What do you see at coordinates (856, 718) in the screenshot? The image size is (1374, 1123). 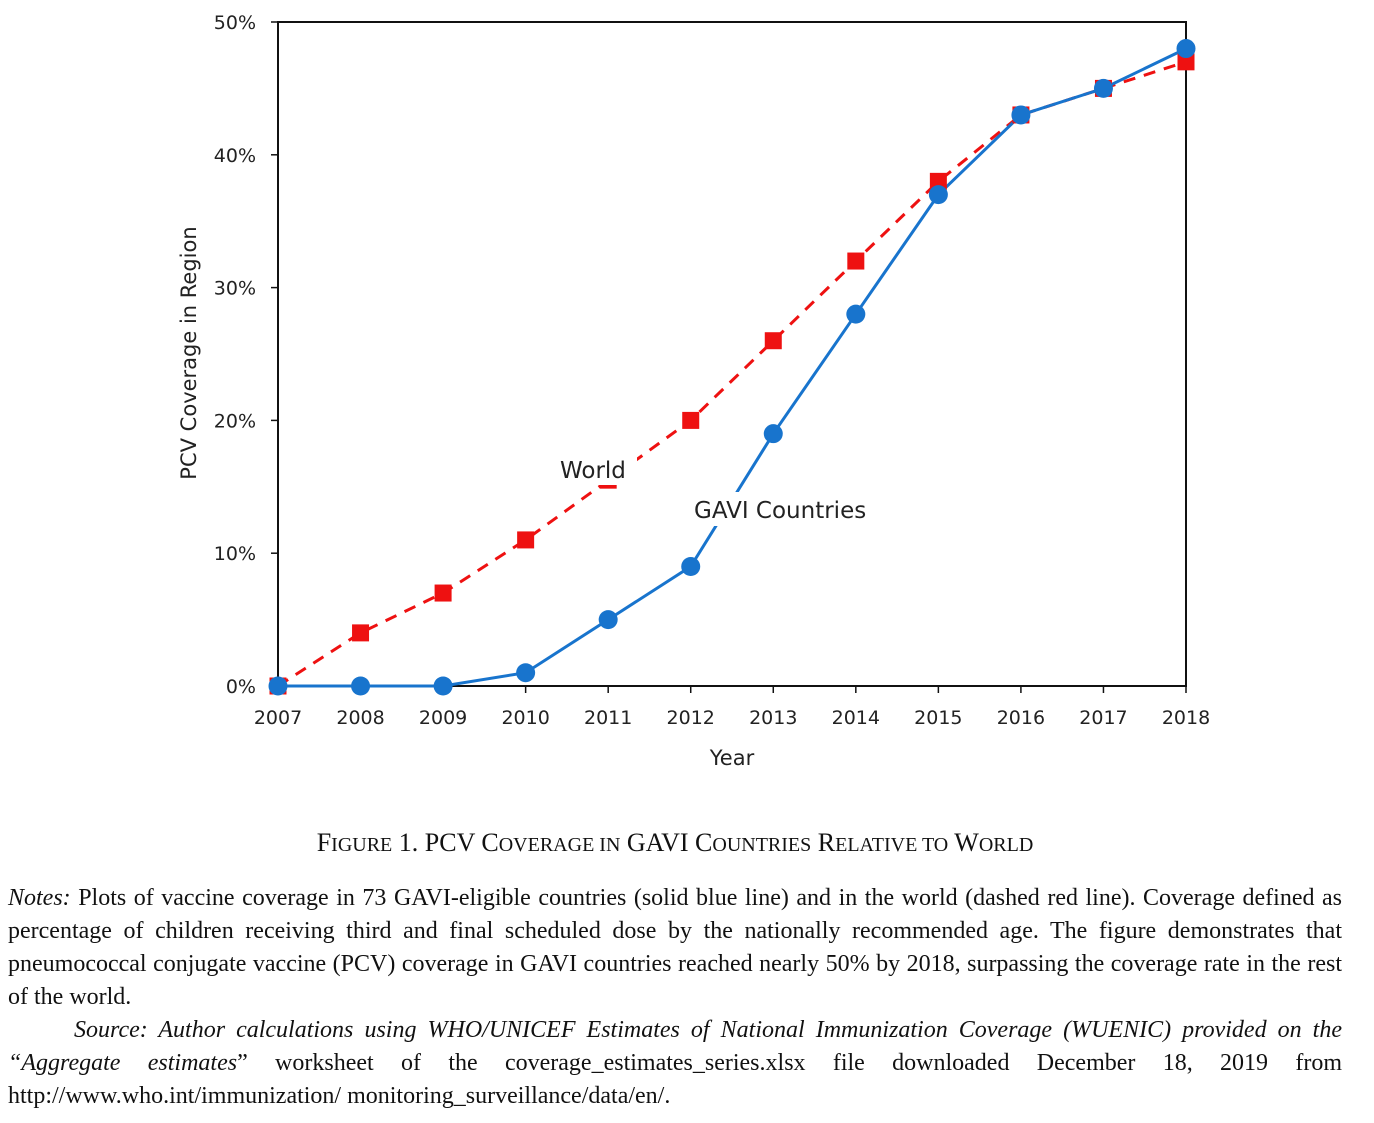 I see `x-tick-label: 2014` at bounding box center [856, 718].